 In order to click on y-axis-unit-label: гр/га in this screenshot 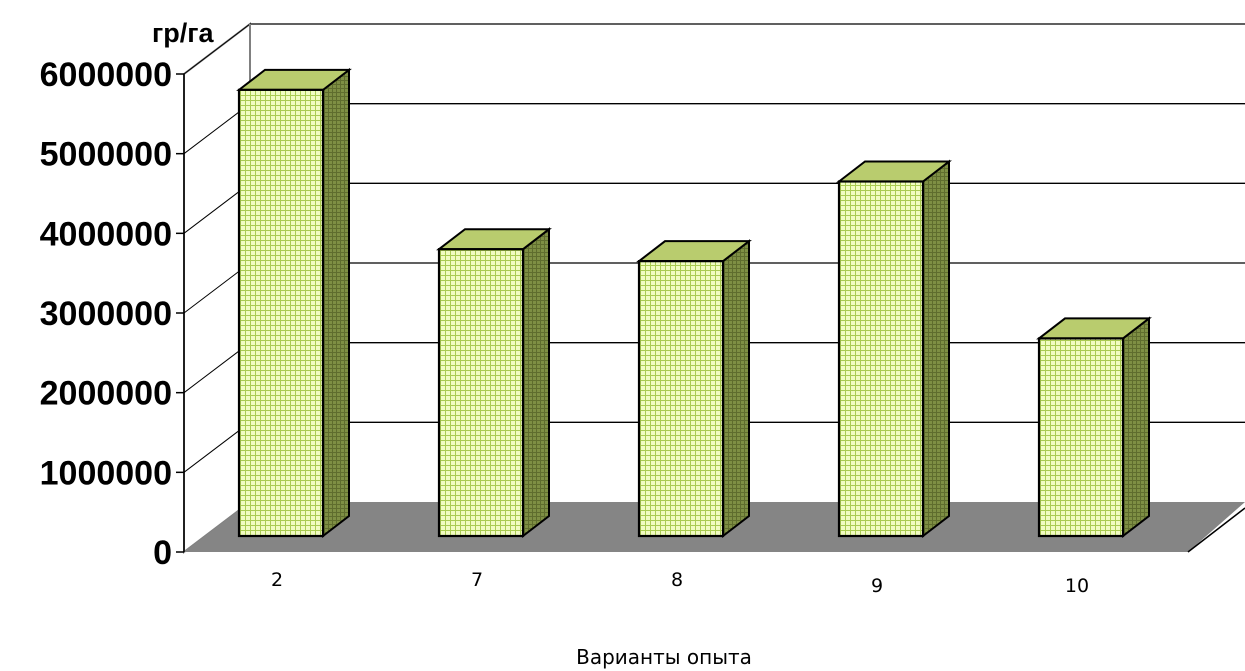, I will do `click(183, 33)`.